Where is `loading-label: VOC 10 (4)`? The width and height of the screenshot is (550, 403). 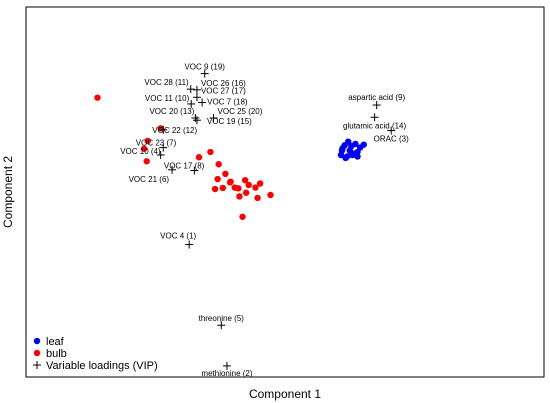 loading-label: VOC 10 (4) is located at coordinates (140, 151).